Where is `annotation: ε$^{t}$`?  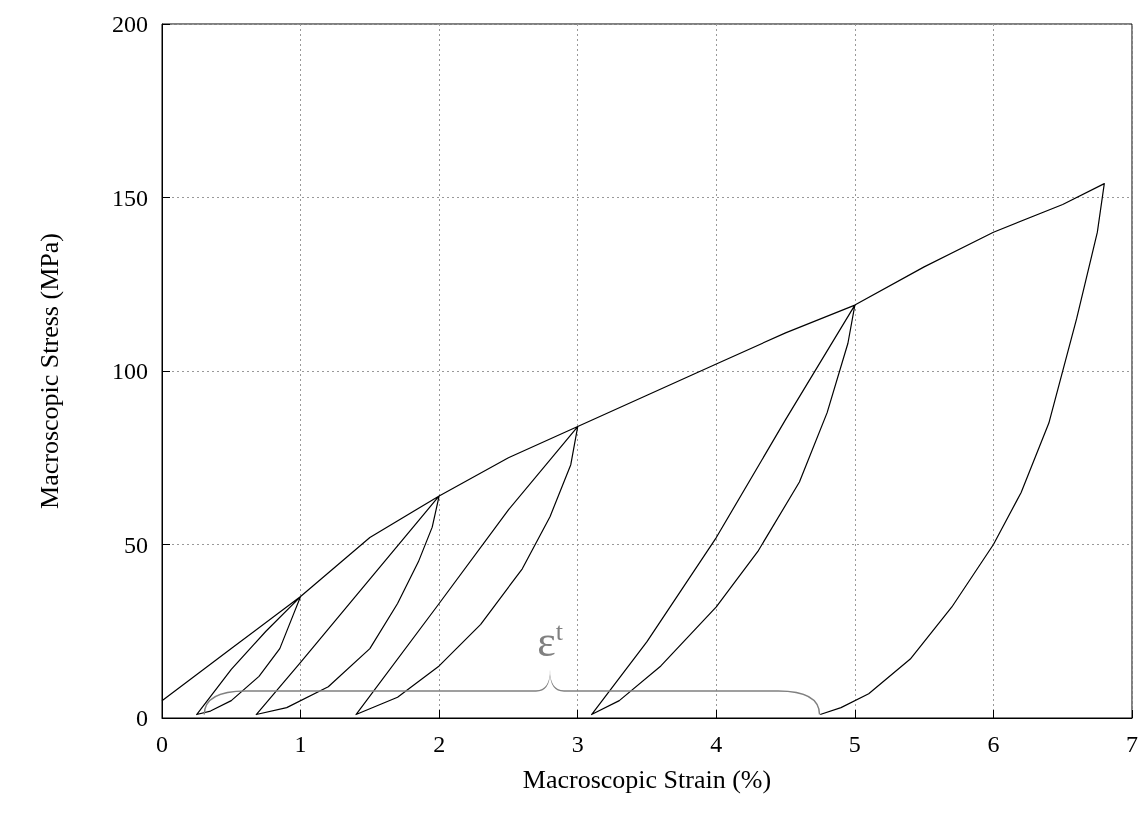 annotation: ε$^{t}$ is located at coordinates (550, 642).